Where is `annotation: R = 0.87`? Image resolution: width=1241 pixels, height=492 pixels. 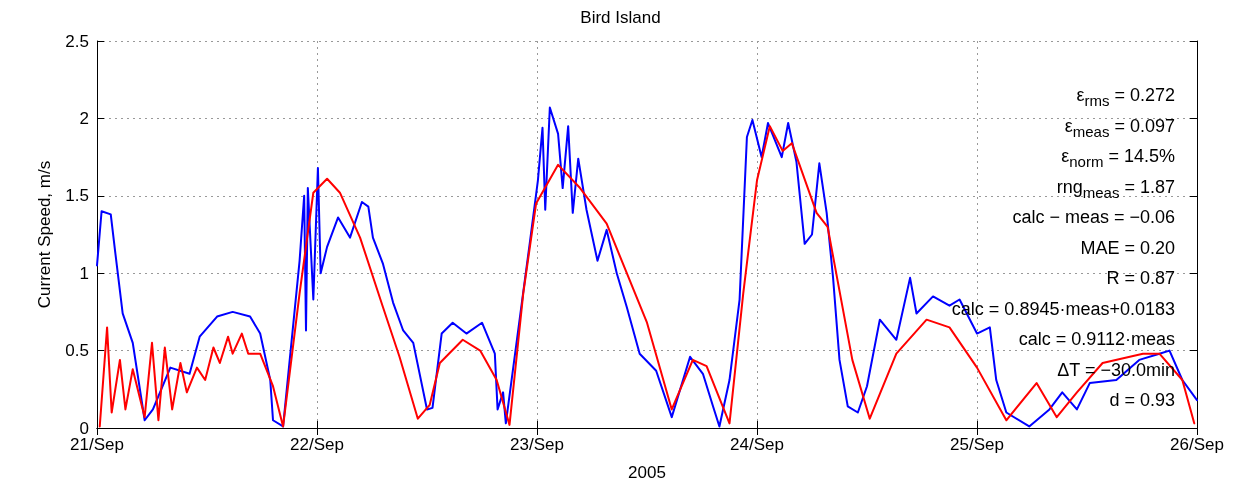 annotation: R = 0.87 is located at coordinates (1140, 278).